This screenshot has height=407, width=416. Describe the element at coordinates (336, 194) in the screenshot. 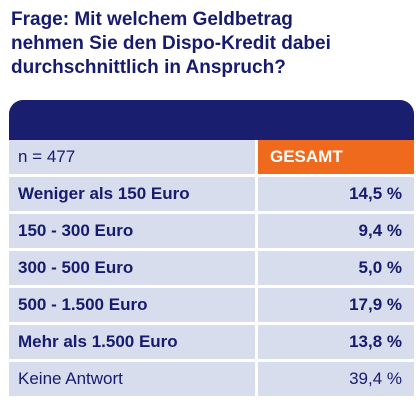

I see `row-value: 14,5 %` at that location.